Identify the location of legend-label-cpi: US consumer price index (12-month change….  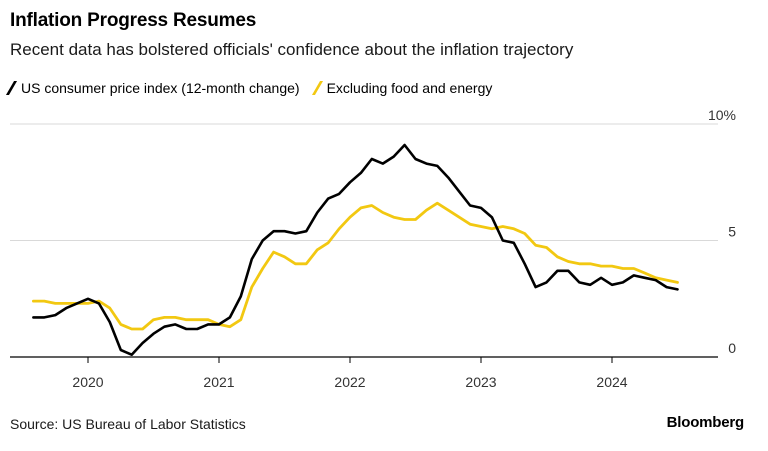
(160, 88).